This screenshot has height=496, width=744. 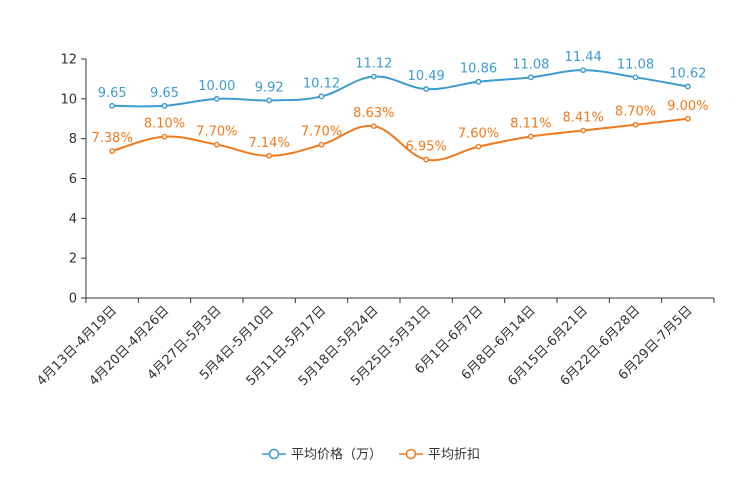 I want to click on legend: 平均价格（万） 平均折扣, so click(x=371, y=455).